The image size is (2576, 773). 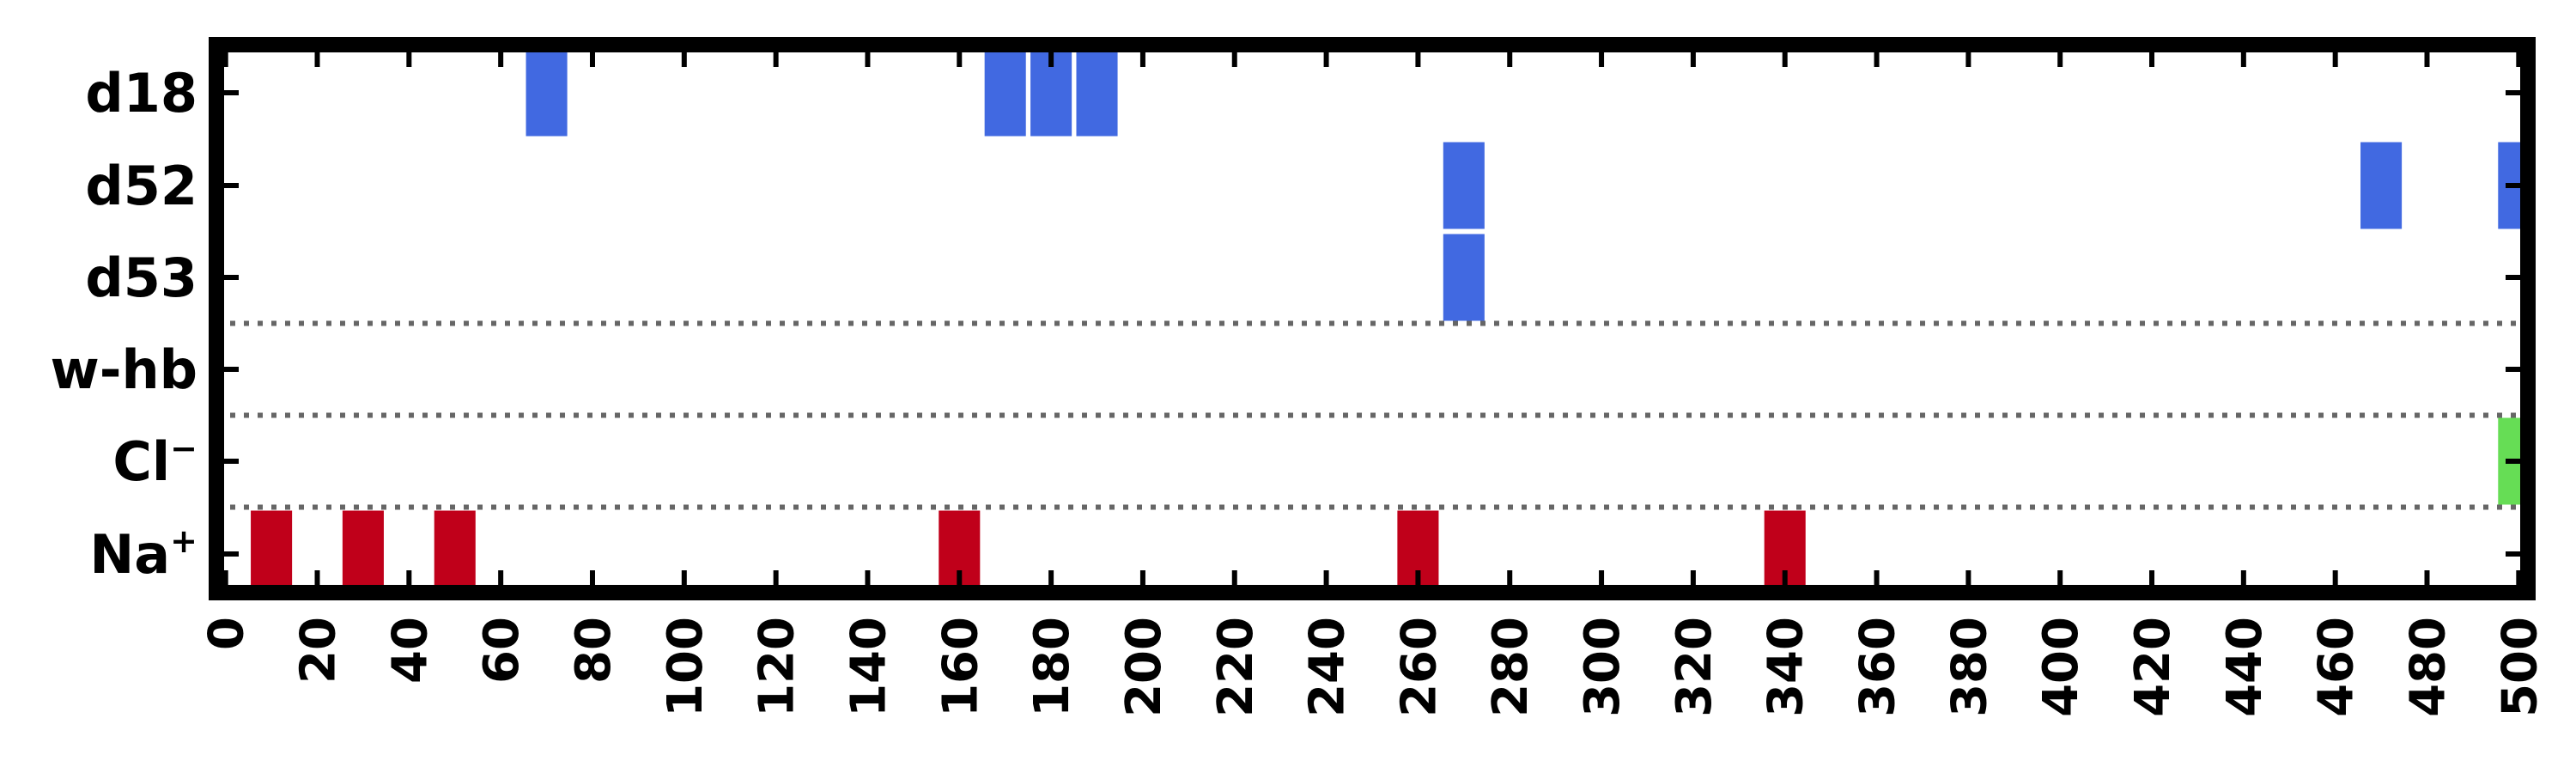 I want to click on y-label-d52: d52, so click(x=141, y=186).